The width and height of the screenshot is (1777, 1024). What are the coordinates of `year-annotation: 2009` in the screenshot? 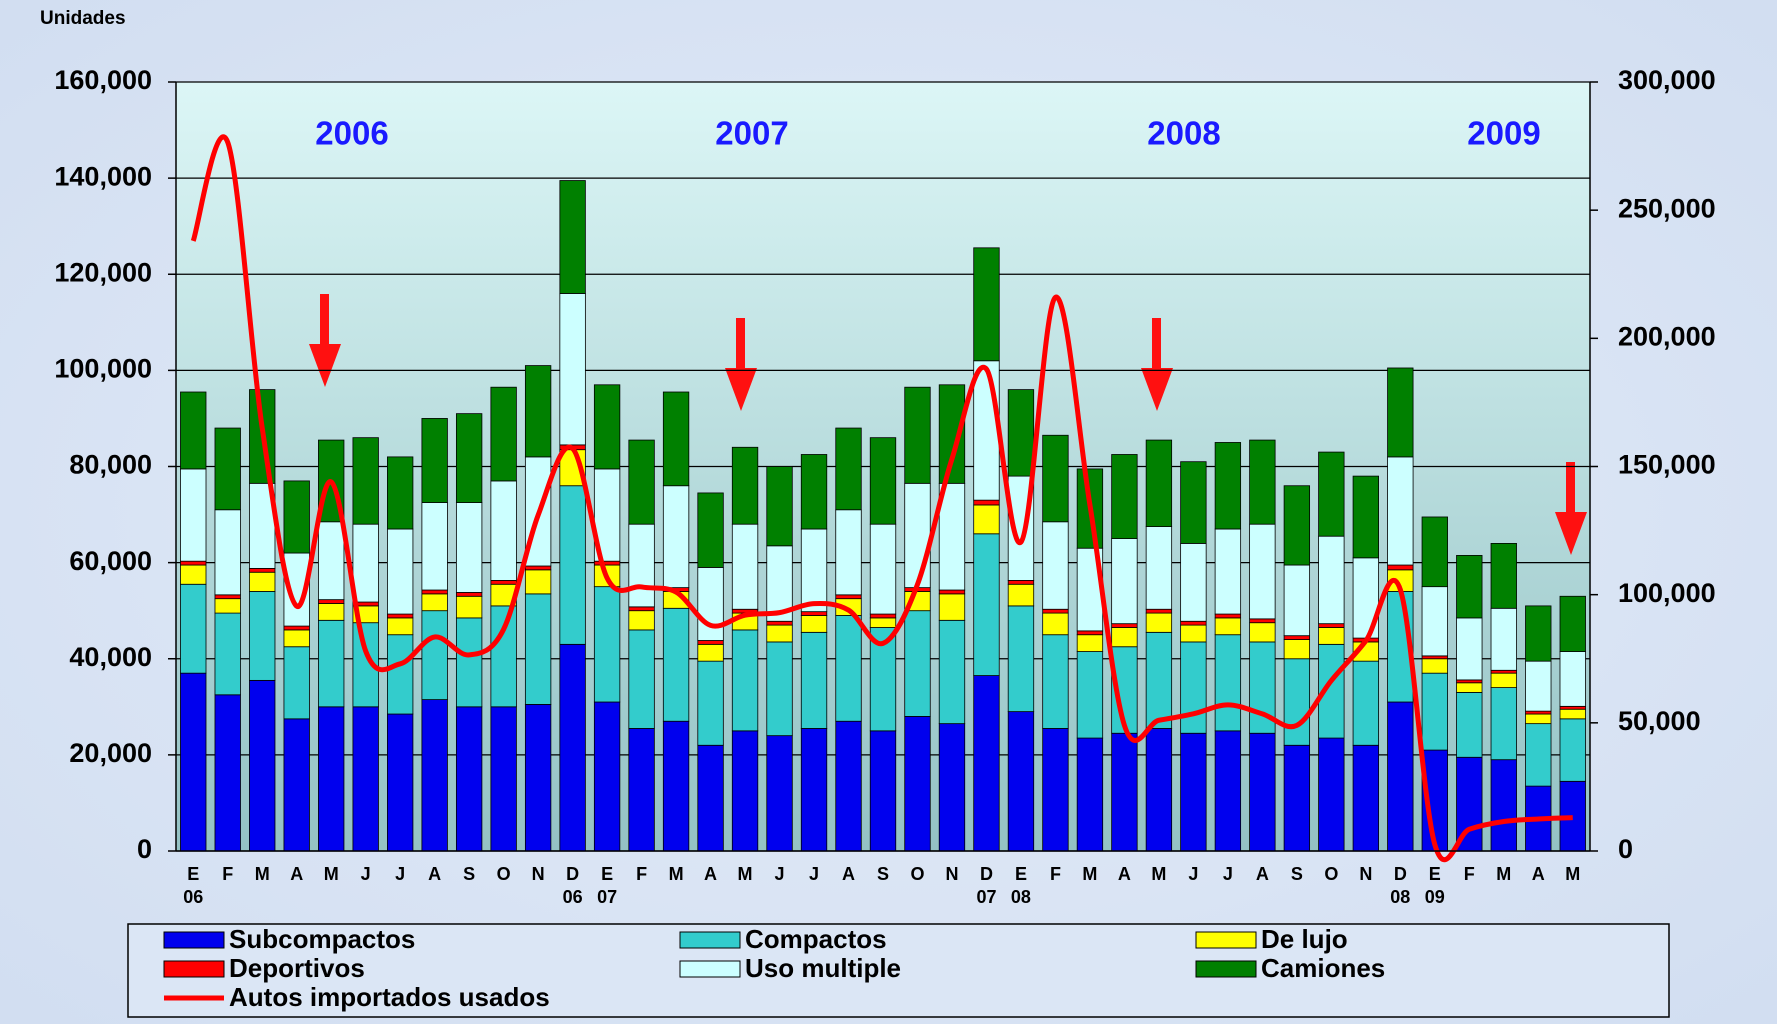 It's located at (1503, 133).